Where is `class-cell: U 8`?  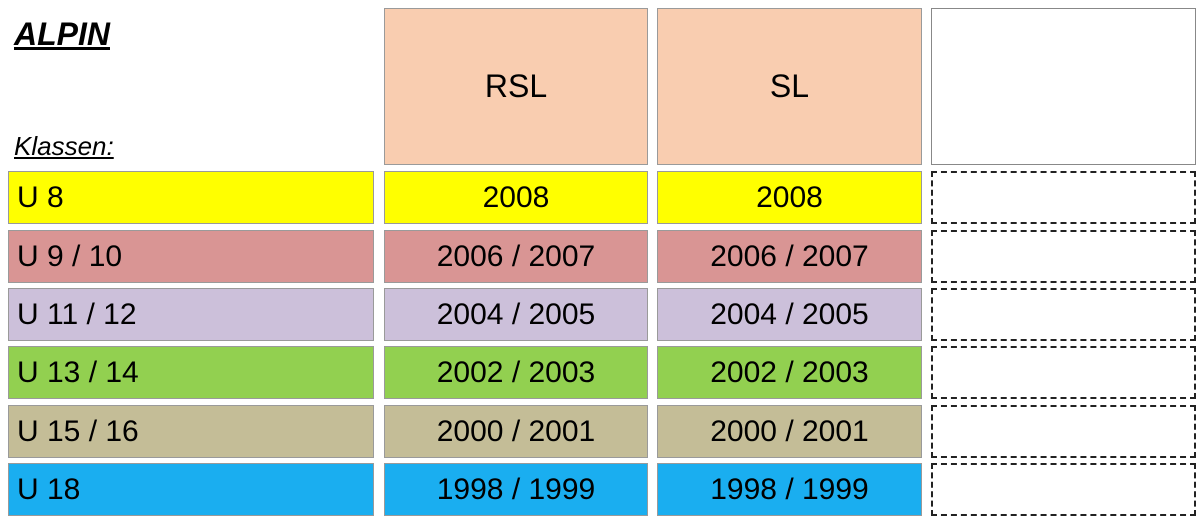
class-cell: U 8 is located at coordinates (191, 197).